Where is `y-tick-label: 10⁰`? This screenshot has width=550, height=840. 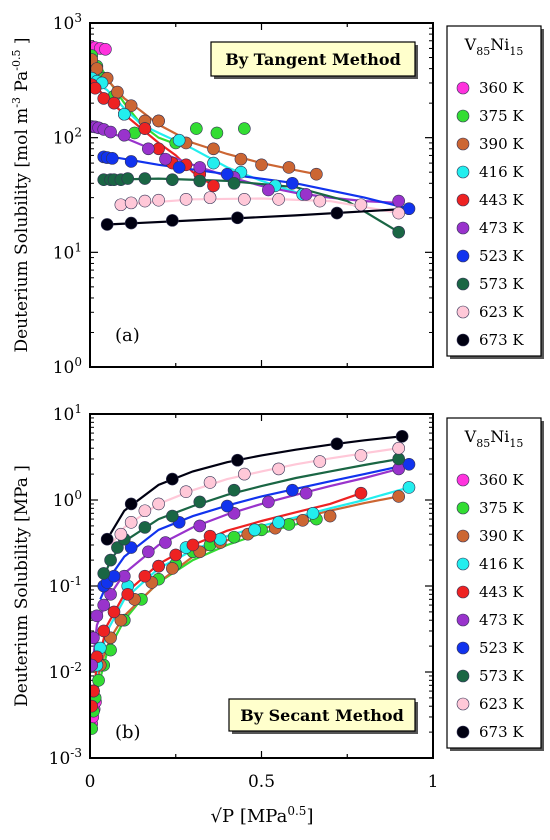
y-tick-label: 10⁰ is located at coordinates (67, 366).